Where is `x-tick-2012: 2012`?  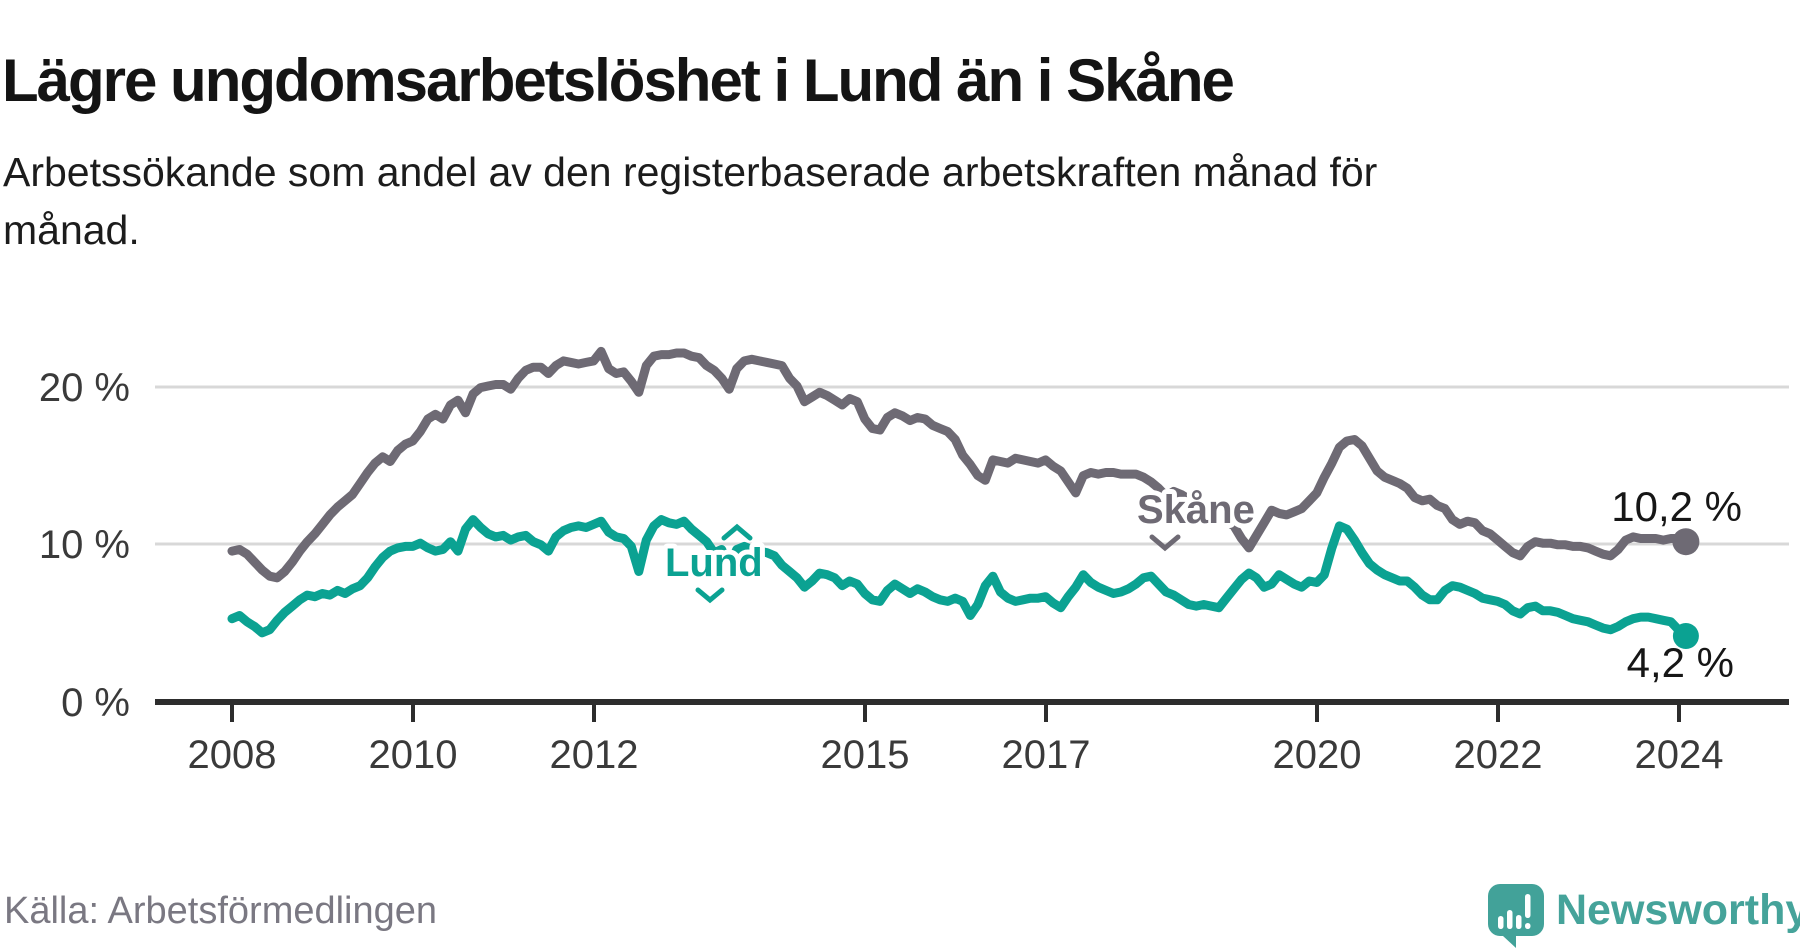 x-tick-2012: 2012 is located at coordinates (594, 755).